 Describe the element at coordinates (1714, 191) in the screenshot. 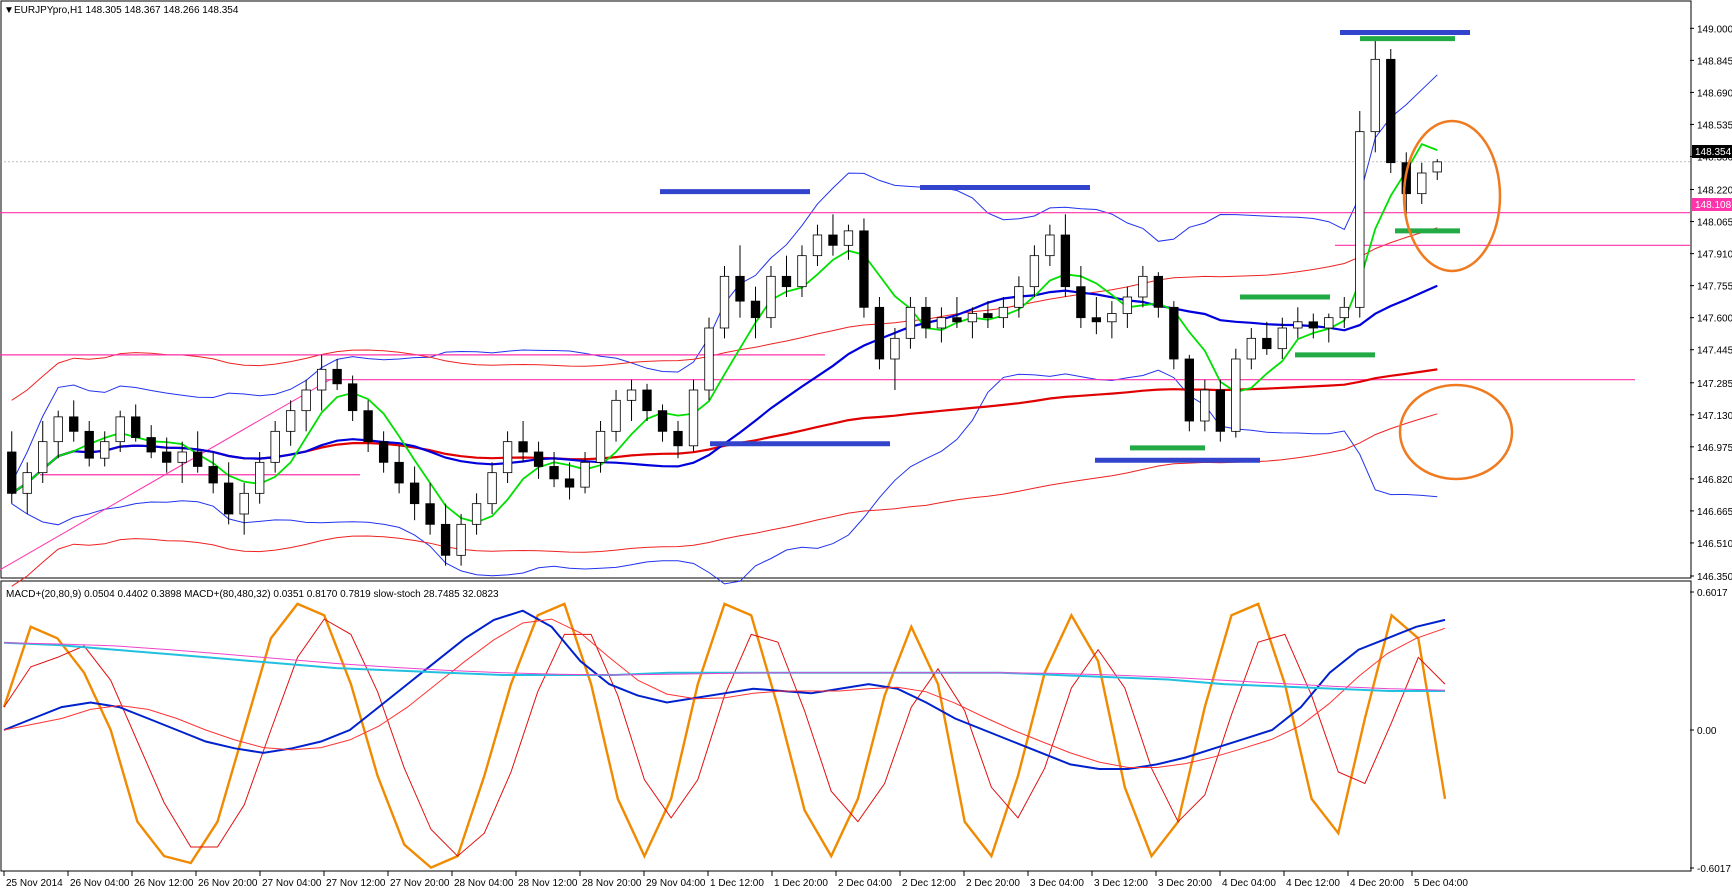

I see `y-tick-label: 148.220` at that location.